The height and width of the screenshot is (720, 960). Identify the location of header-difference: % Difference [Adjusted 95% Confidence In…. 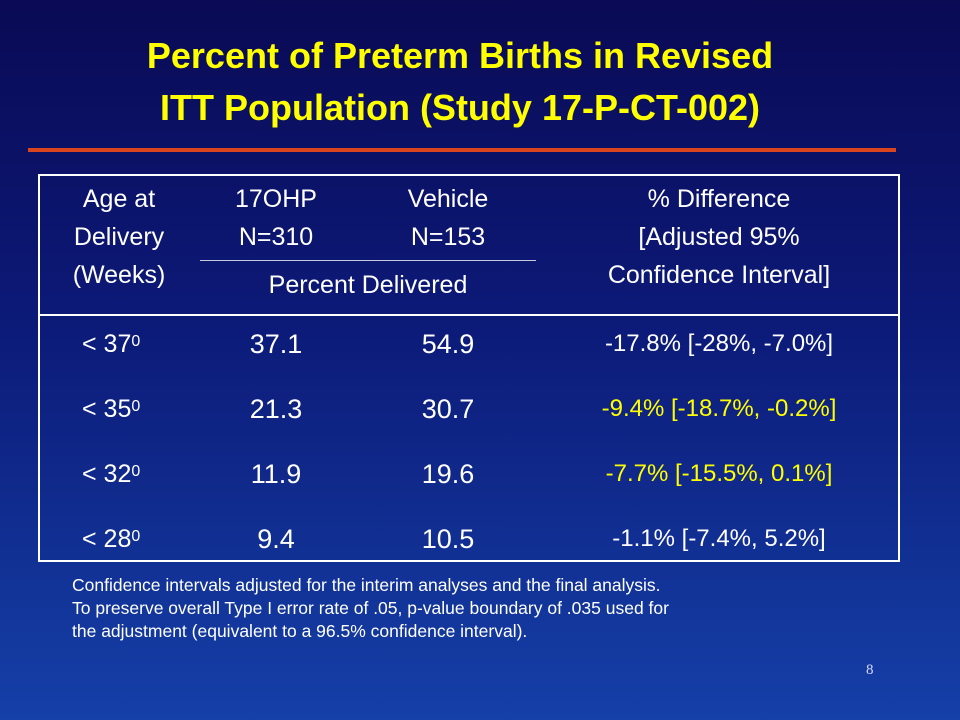
(719, 237).